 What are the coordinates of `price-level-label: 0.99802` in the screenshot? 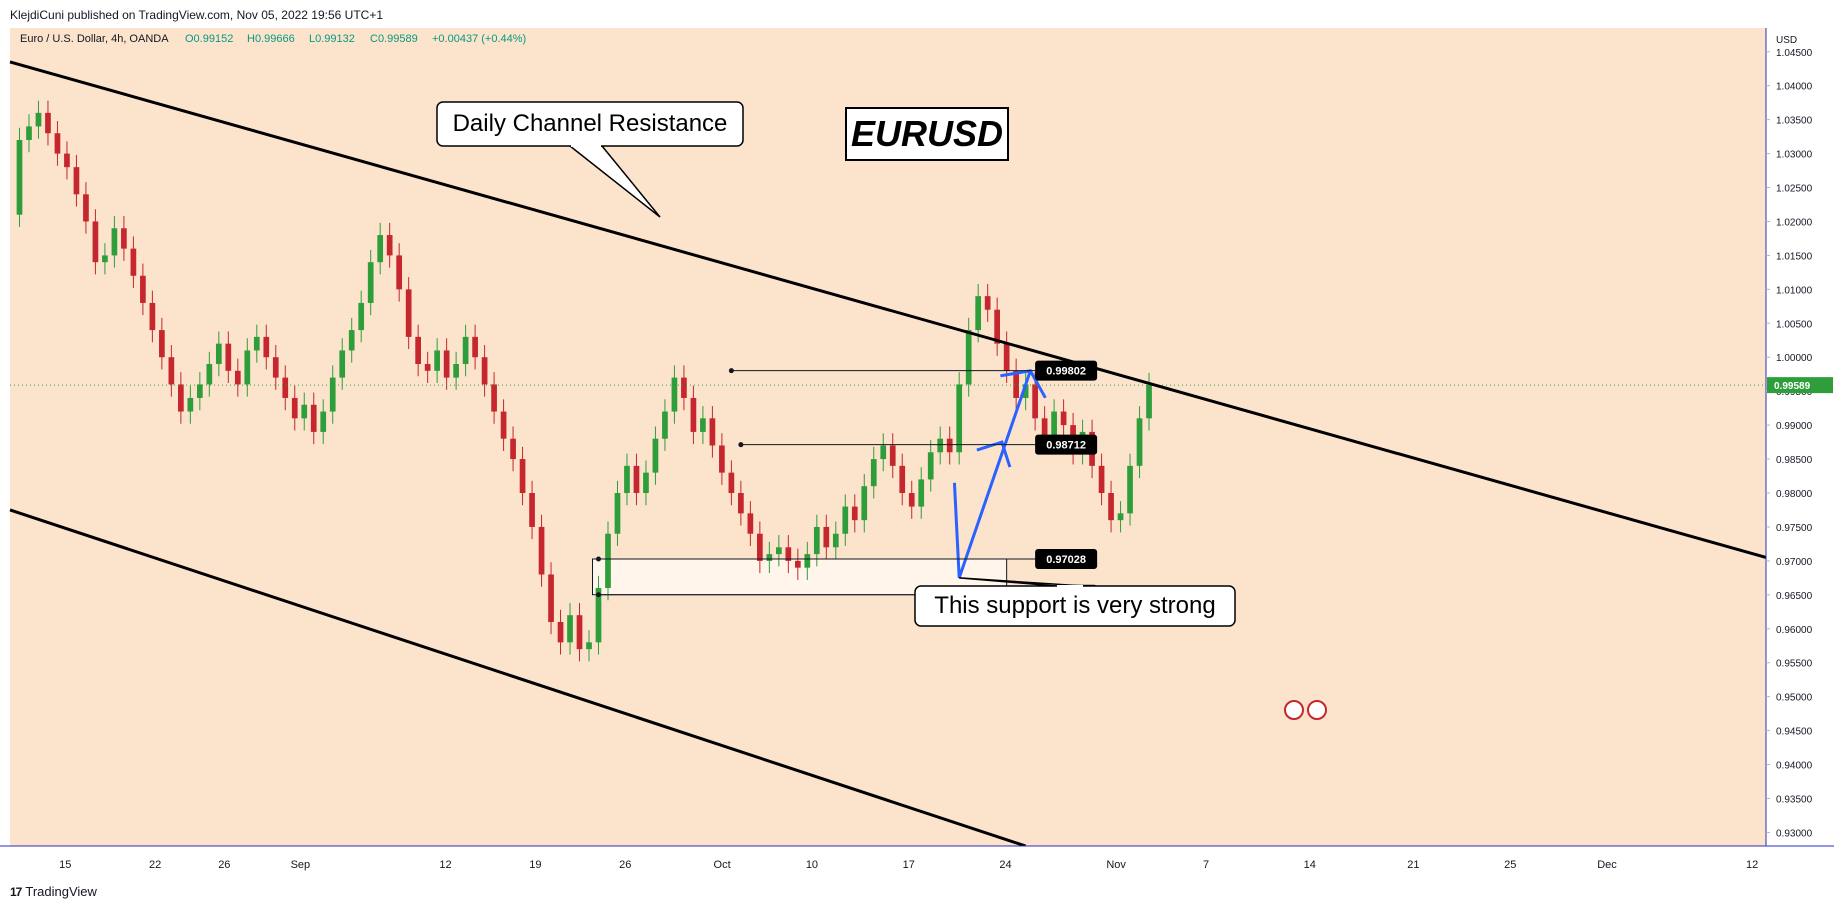 It's located at (1066, 372).